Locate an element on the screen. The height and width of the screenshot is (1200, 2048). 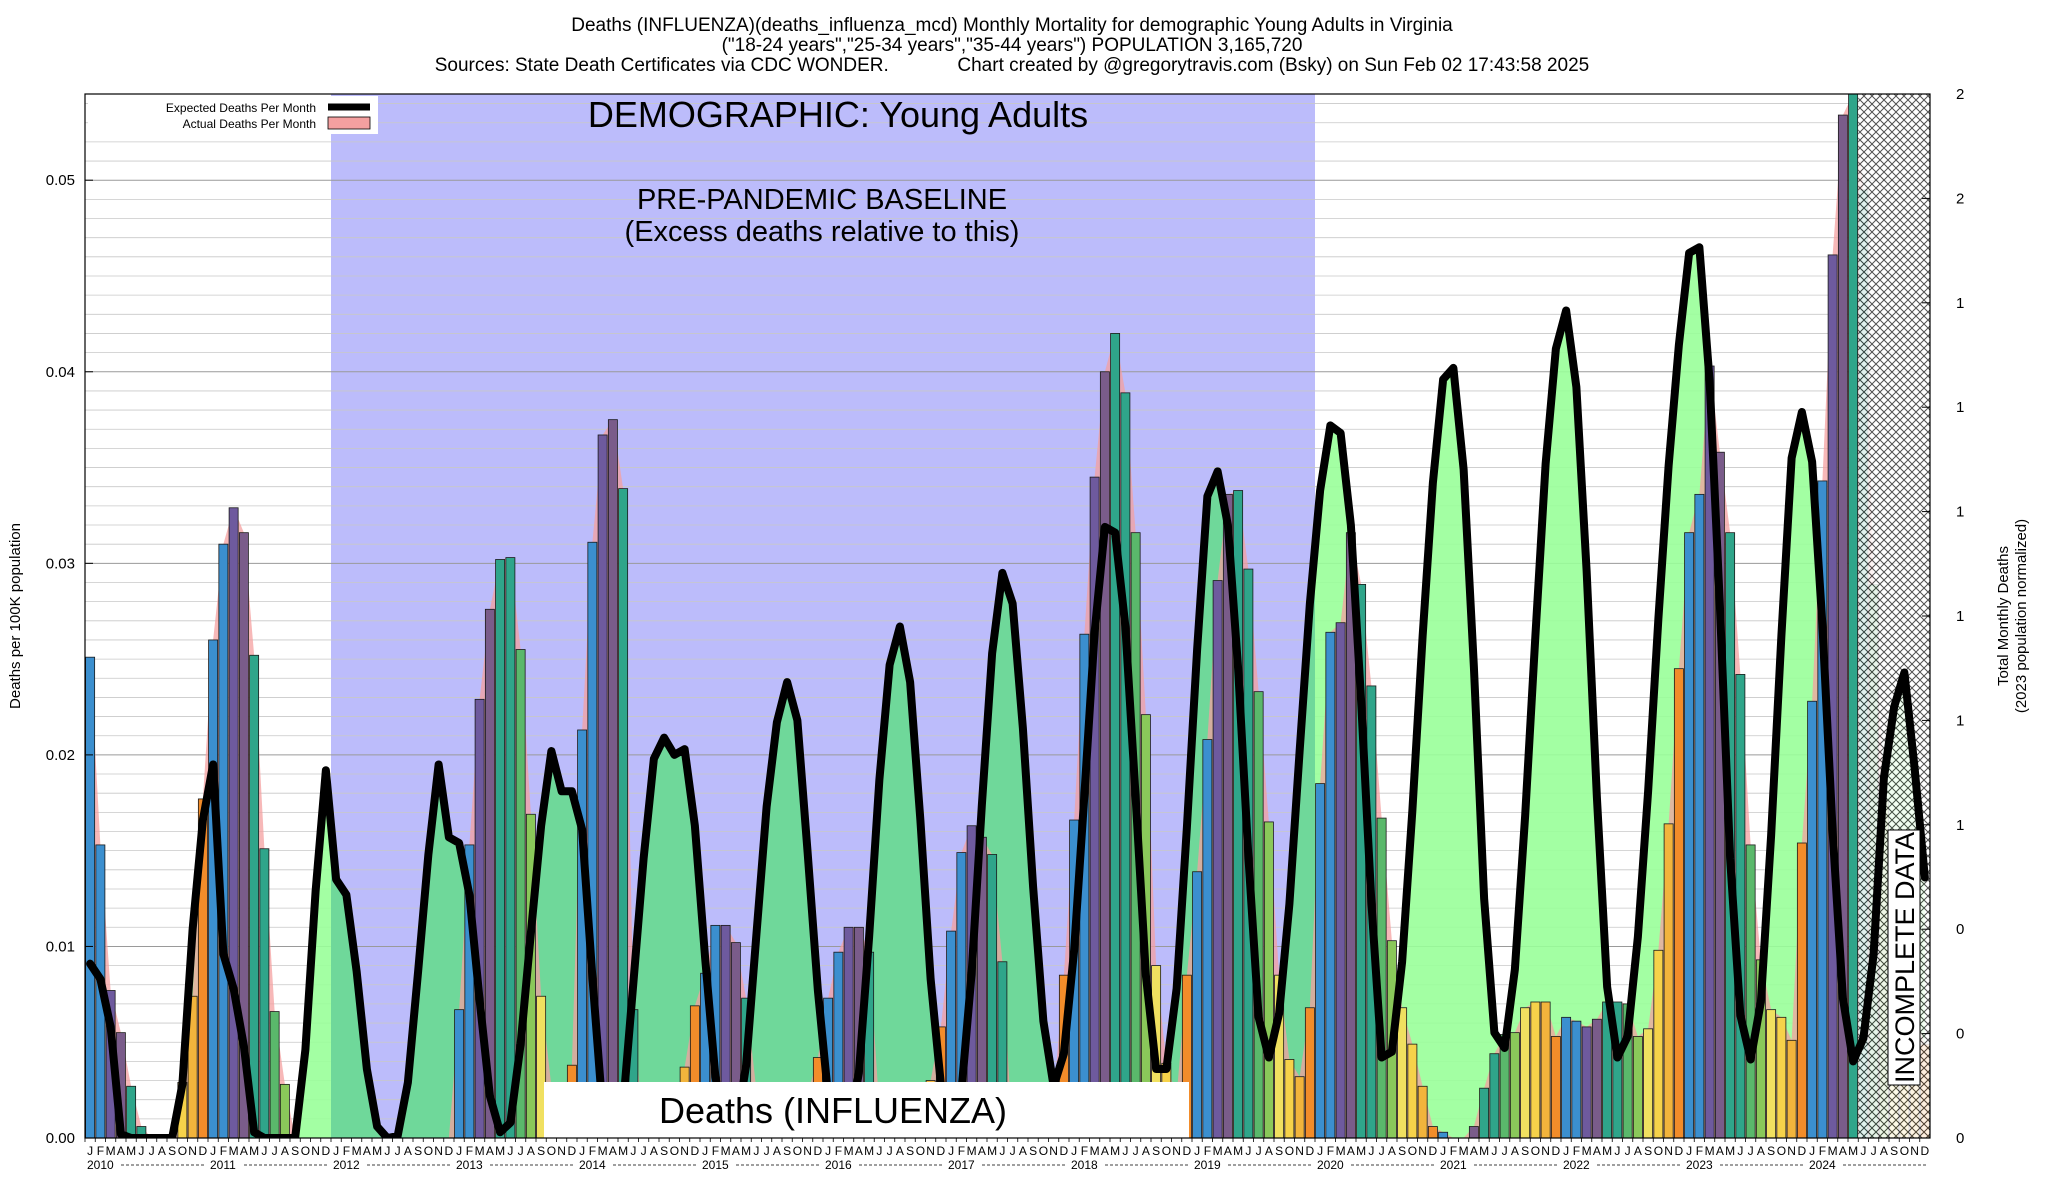
year-label: 2021 is located at coordinates (1453, 1165).